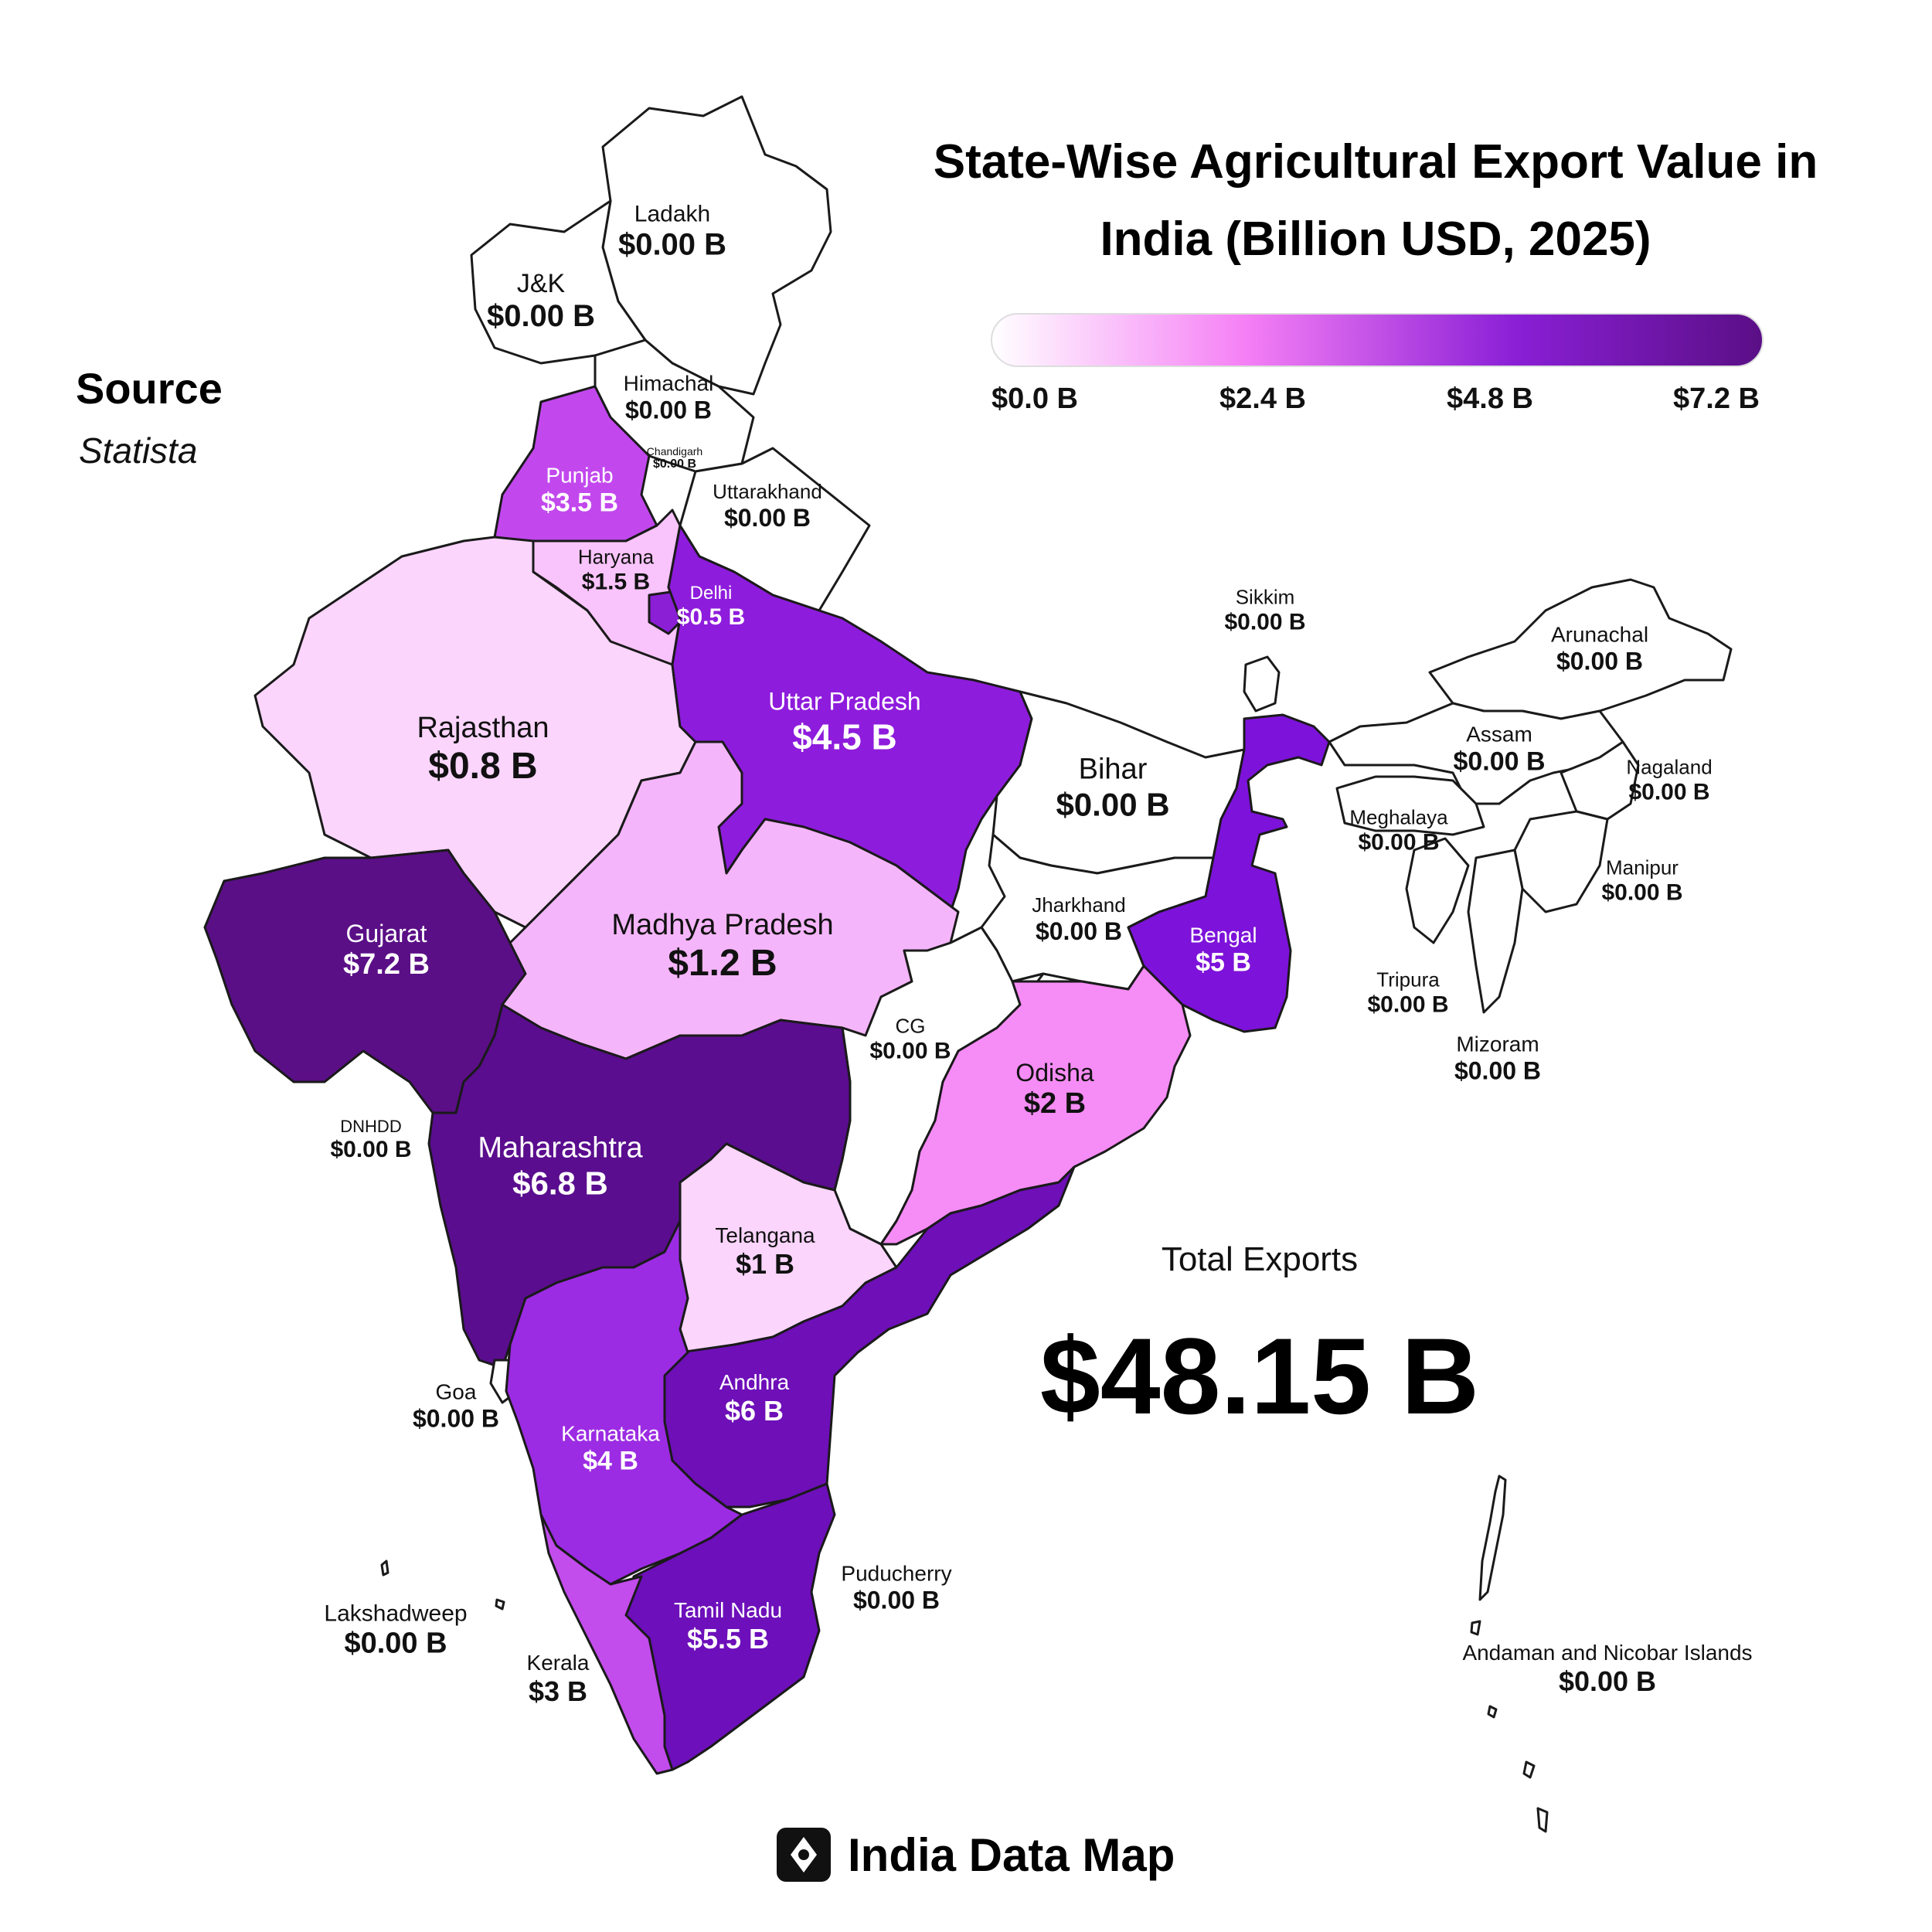 The width and height of the screenshot is (1932, 1932). I want to click on region-name: Bengal, so click(1223, 935).